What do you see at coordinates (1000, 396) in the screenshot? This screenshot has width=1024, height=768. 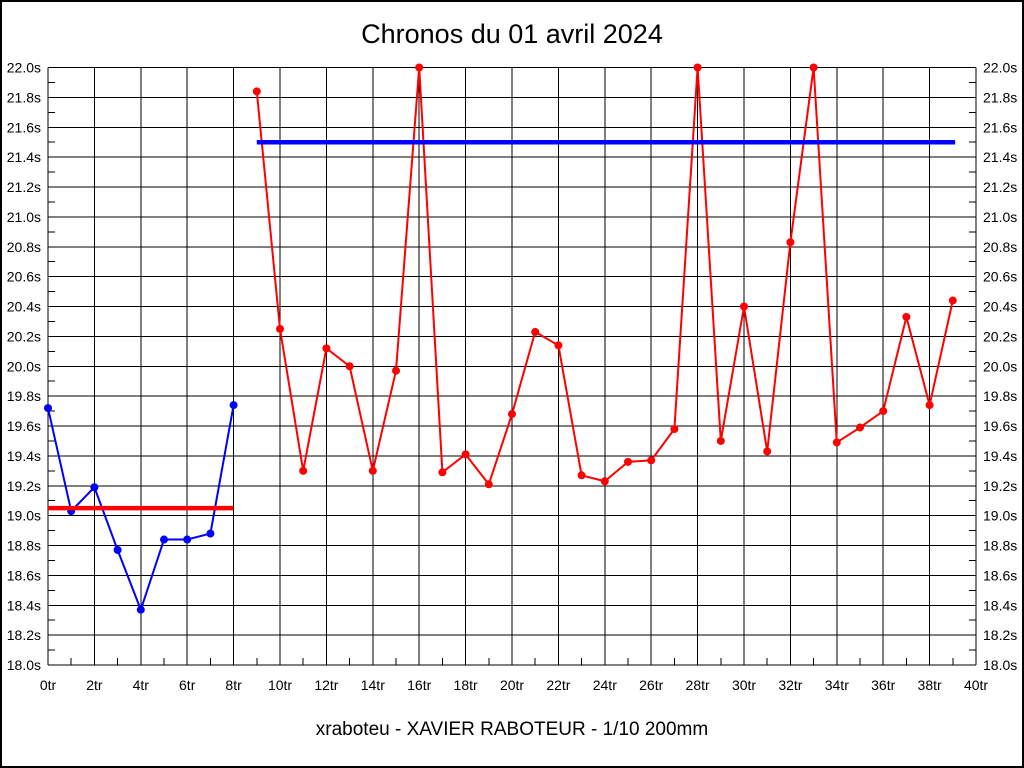 I see `y-tick-label-right: 19.8s` at bounding box center [1000, 396].